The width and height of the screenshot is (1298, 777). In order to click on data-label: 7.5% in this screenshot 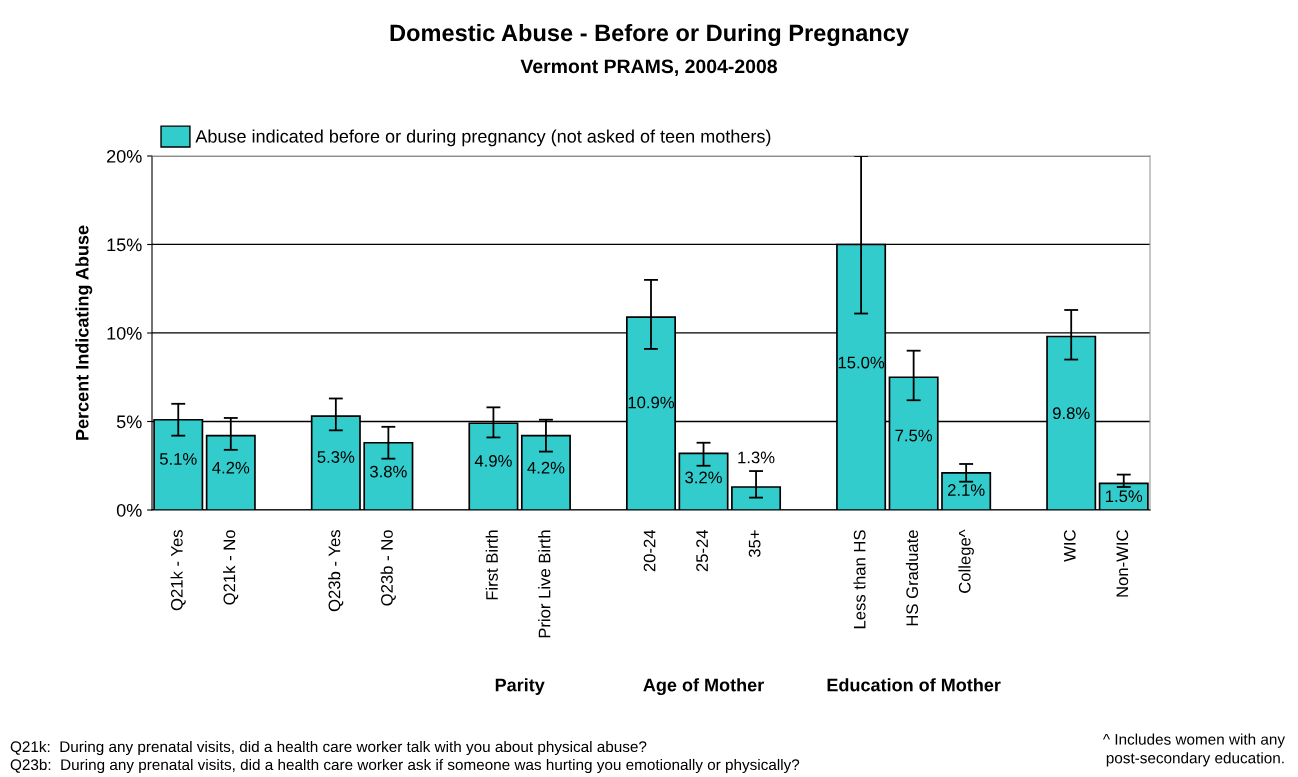, I will do `click(914, 435)`.